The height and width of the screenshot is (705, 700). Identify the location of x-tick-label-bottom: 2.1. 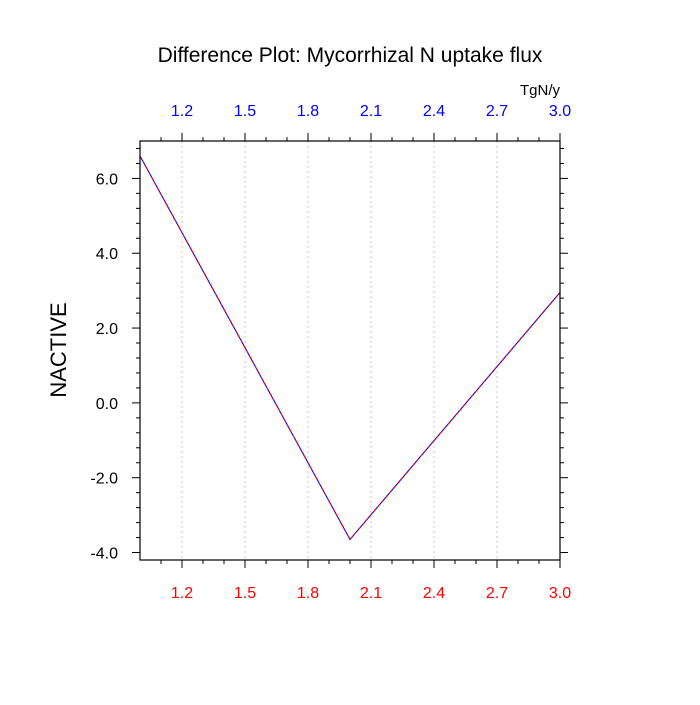
(371, 593).